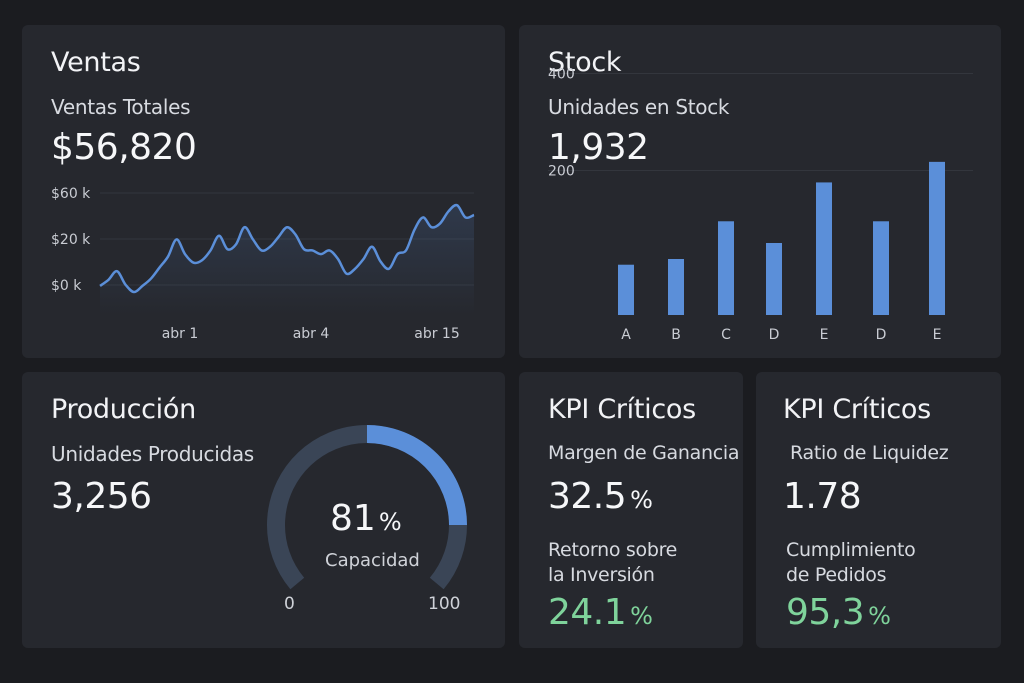 The height and width of the screenshot is (683, 1024). What do you see at coordinates (437, 334) in the screenshot?
I see `ventas-x-tick: abr 15` at bounding box center [437, 334].